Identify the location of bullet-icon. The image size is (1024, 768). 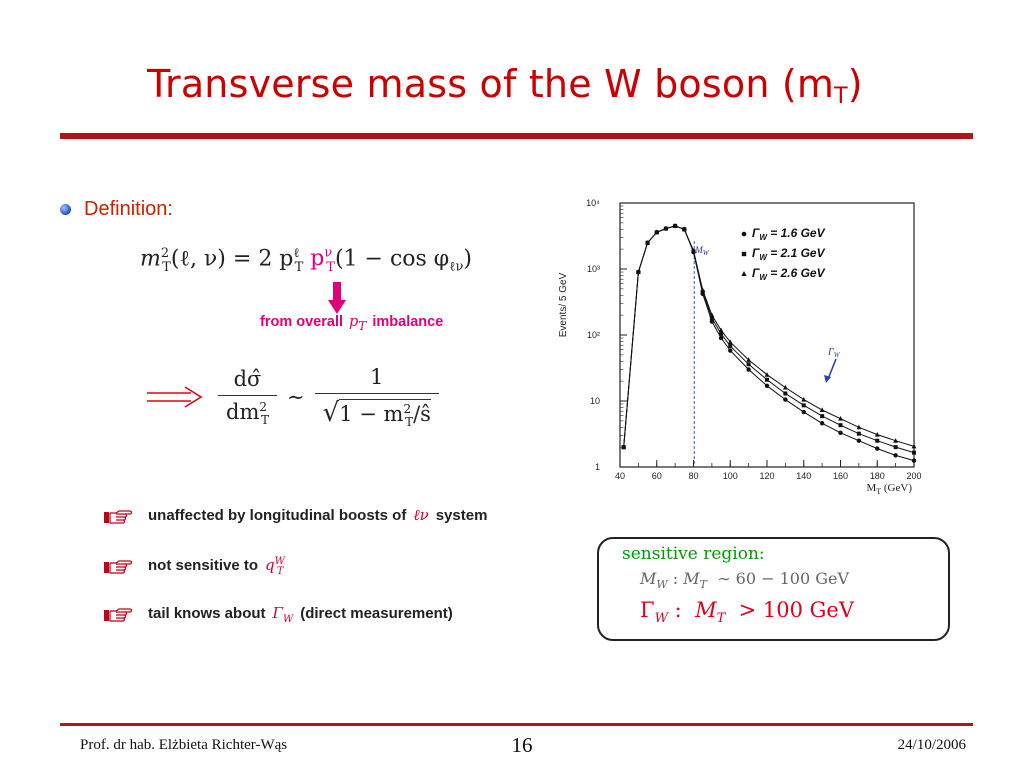
(65, 209).